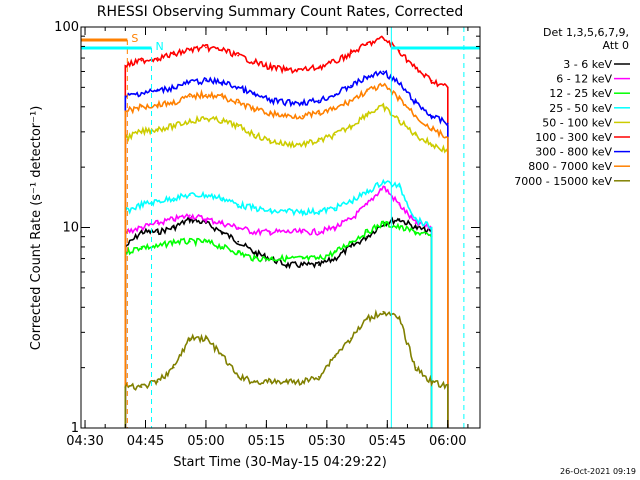  Describe the element at coordinates (584, 79) in the screenshot. I see `legend-label: 6 - 12 keV` at that location.